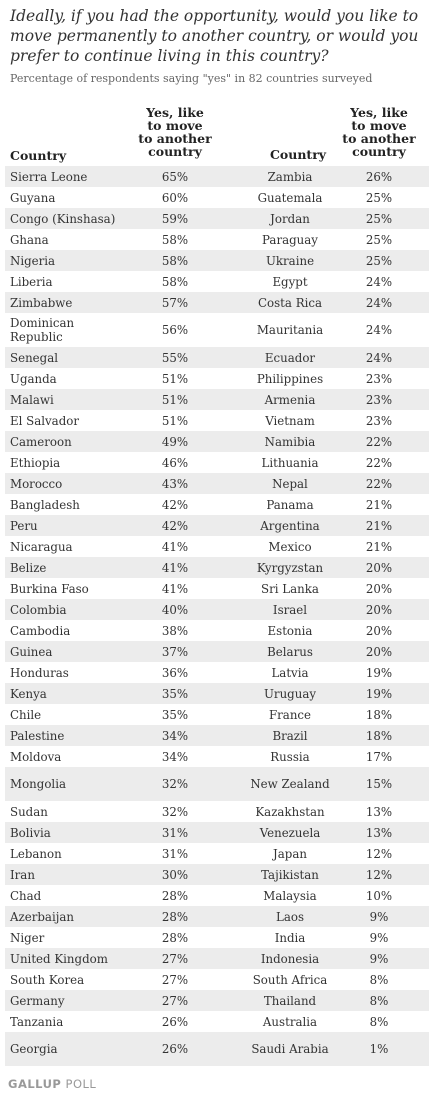 This screenshot has width=434, height=1099. Describe the element at coordinates (175, 916) in the screenshot. I see `percent-left-cell: 28%` at that location.